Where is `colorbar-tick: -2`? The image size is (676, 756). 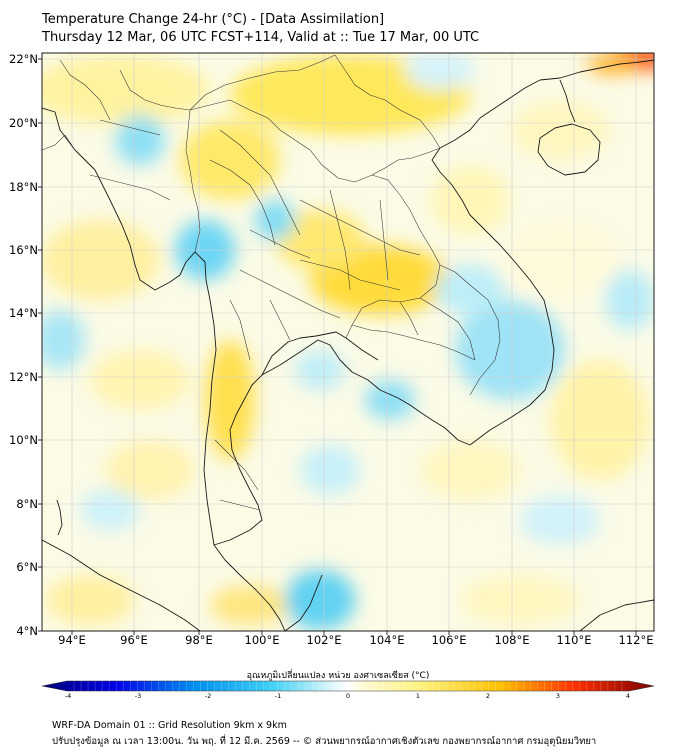
colorbar-tick: -2 is located at coordinates (208, 696).